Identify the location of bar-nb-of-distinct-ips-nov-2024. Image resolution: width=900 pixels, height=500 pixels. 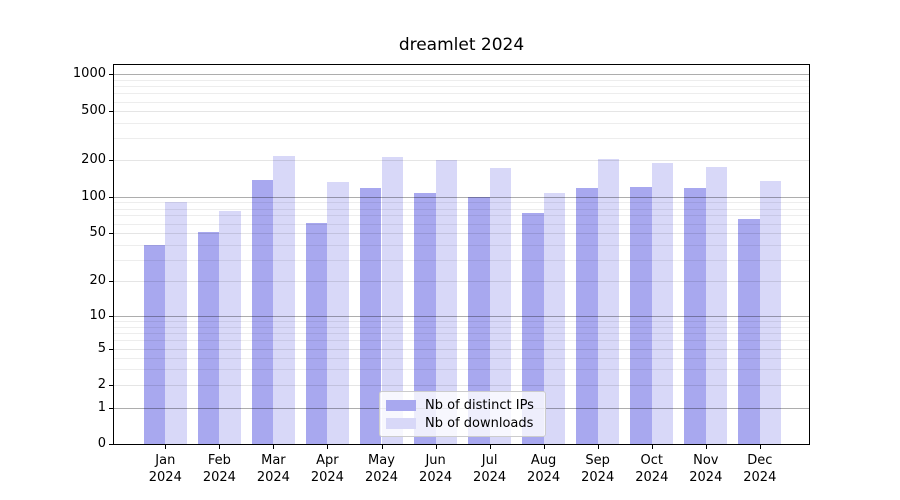
(695, 316).